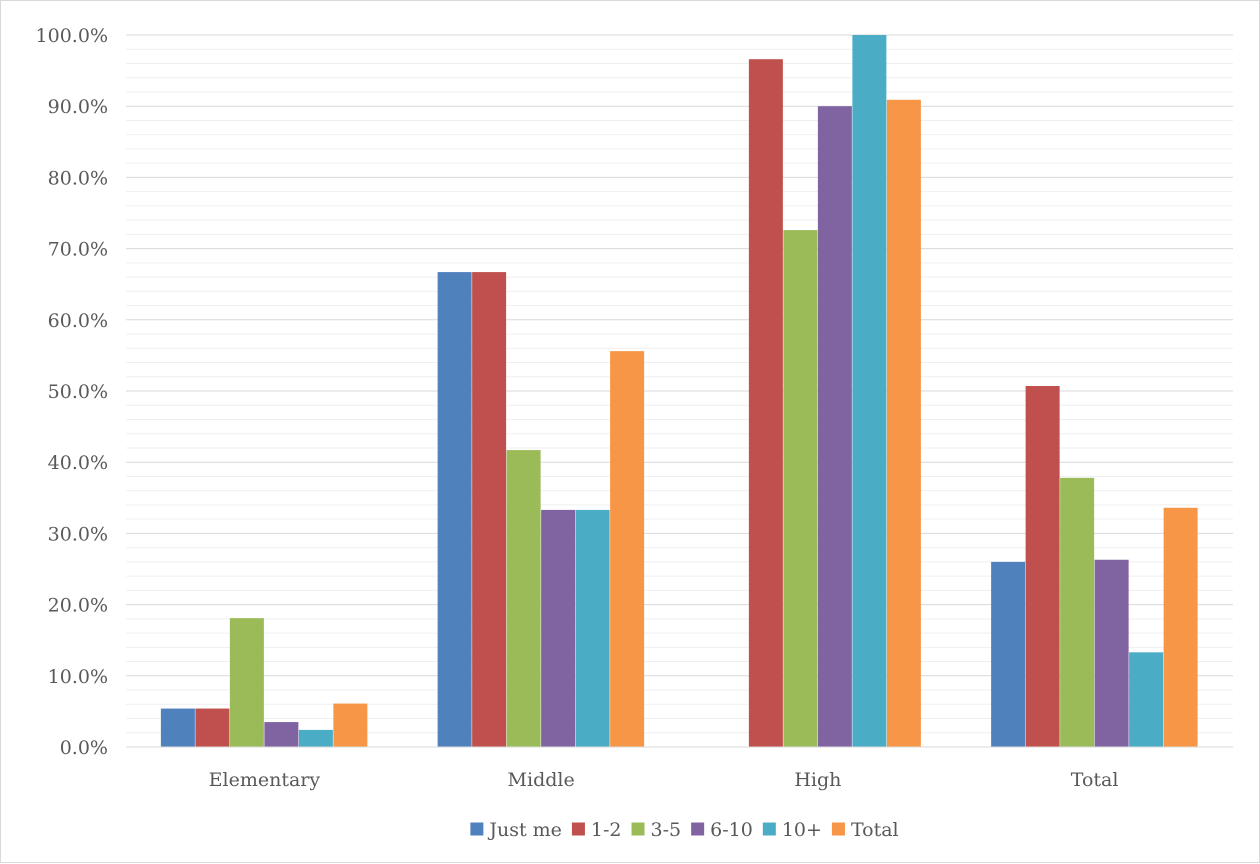  I want to click on y-tick-label: 10.0%, so click(78, 677).